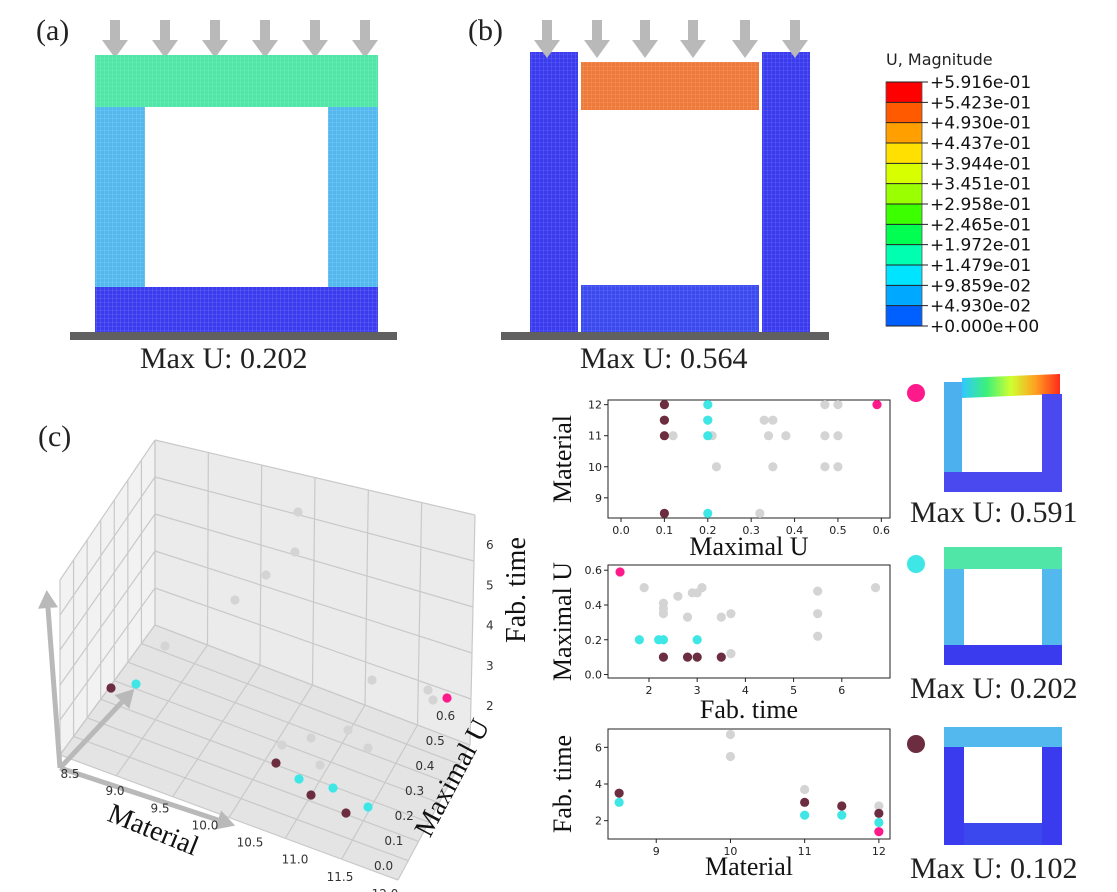  Describe the element at coordinates (916, 564) in the screenshot. I see `thumb-2-dot` at that location.